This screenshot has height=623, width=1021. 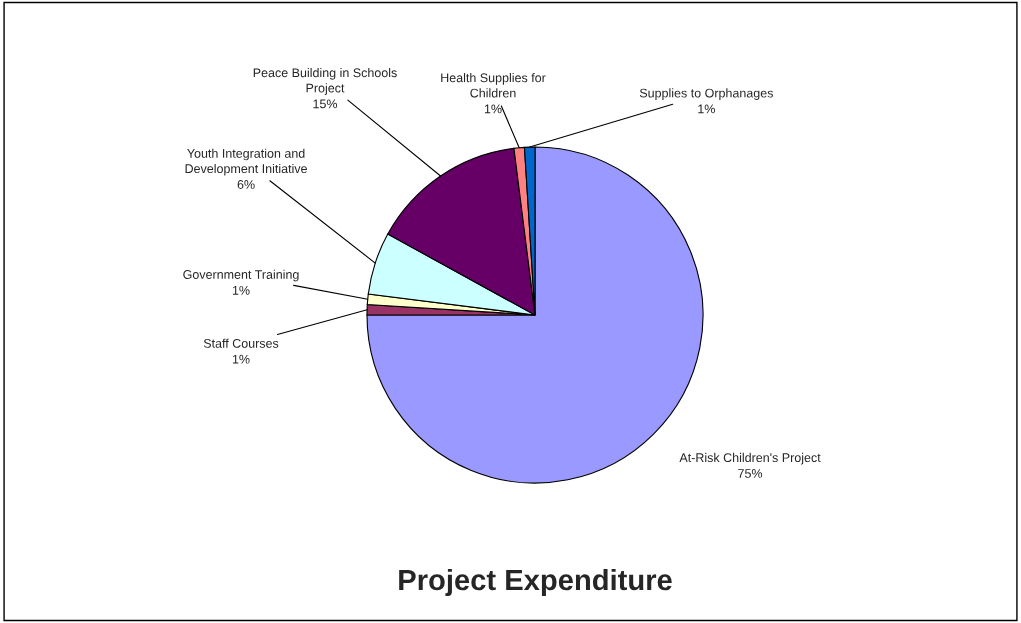 What do you see at coordinates (325, 104) in the screenshot?
I see `data-label: 15%` at bounding box center [325, 104].